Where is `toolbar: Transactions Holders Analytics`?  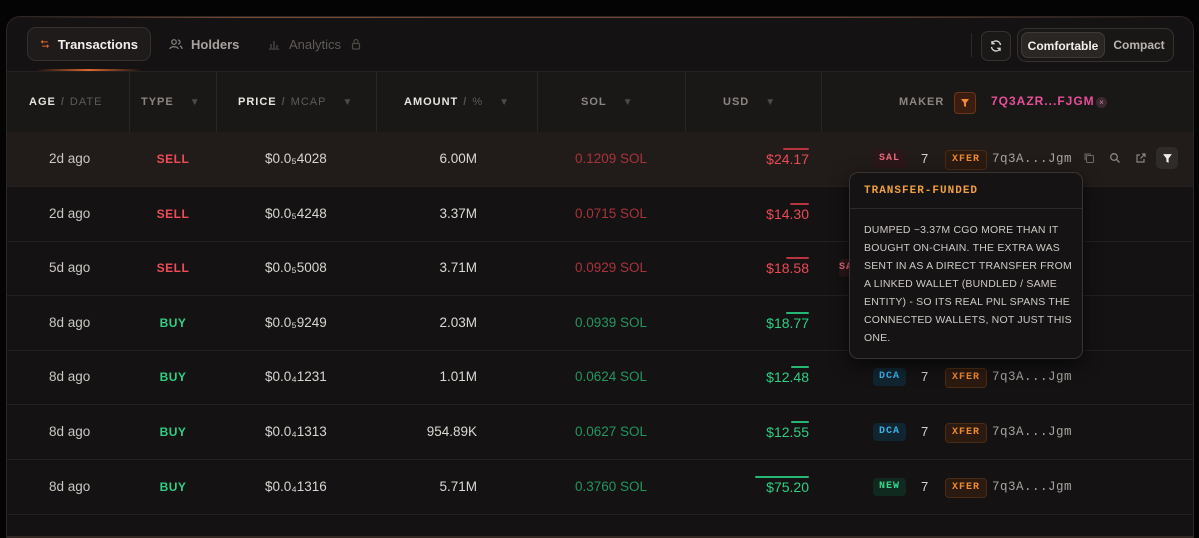 toolbar: Transactions Holders Analytics is located at coordinates (600, 44).